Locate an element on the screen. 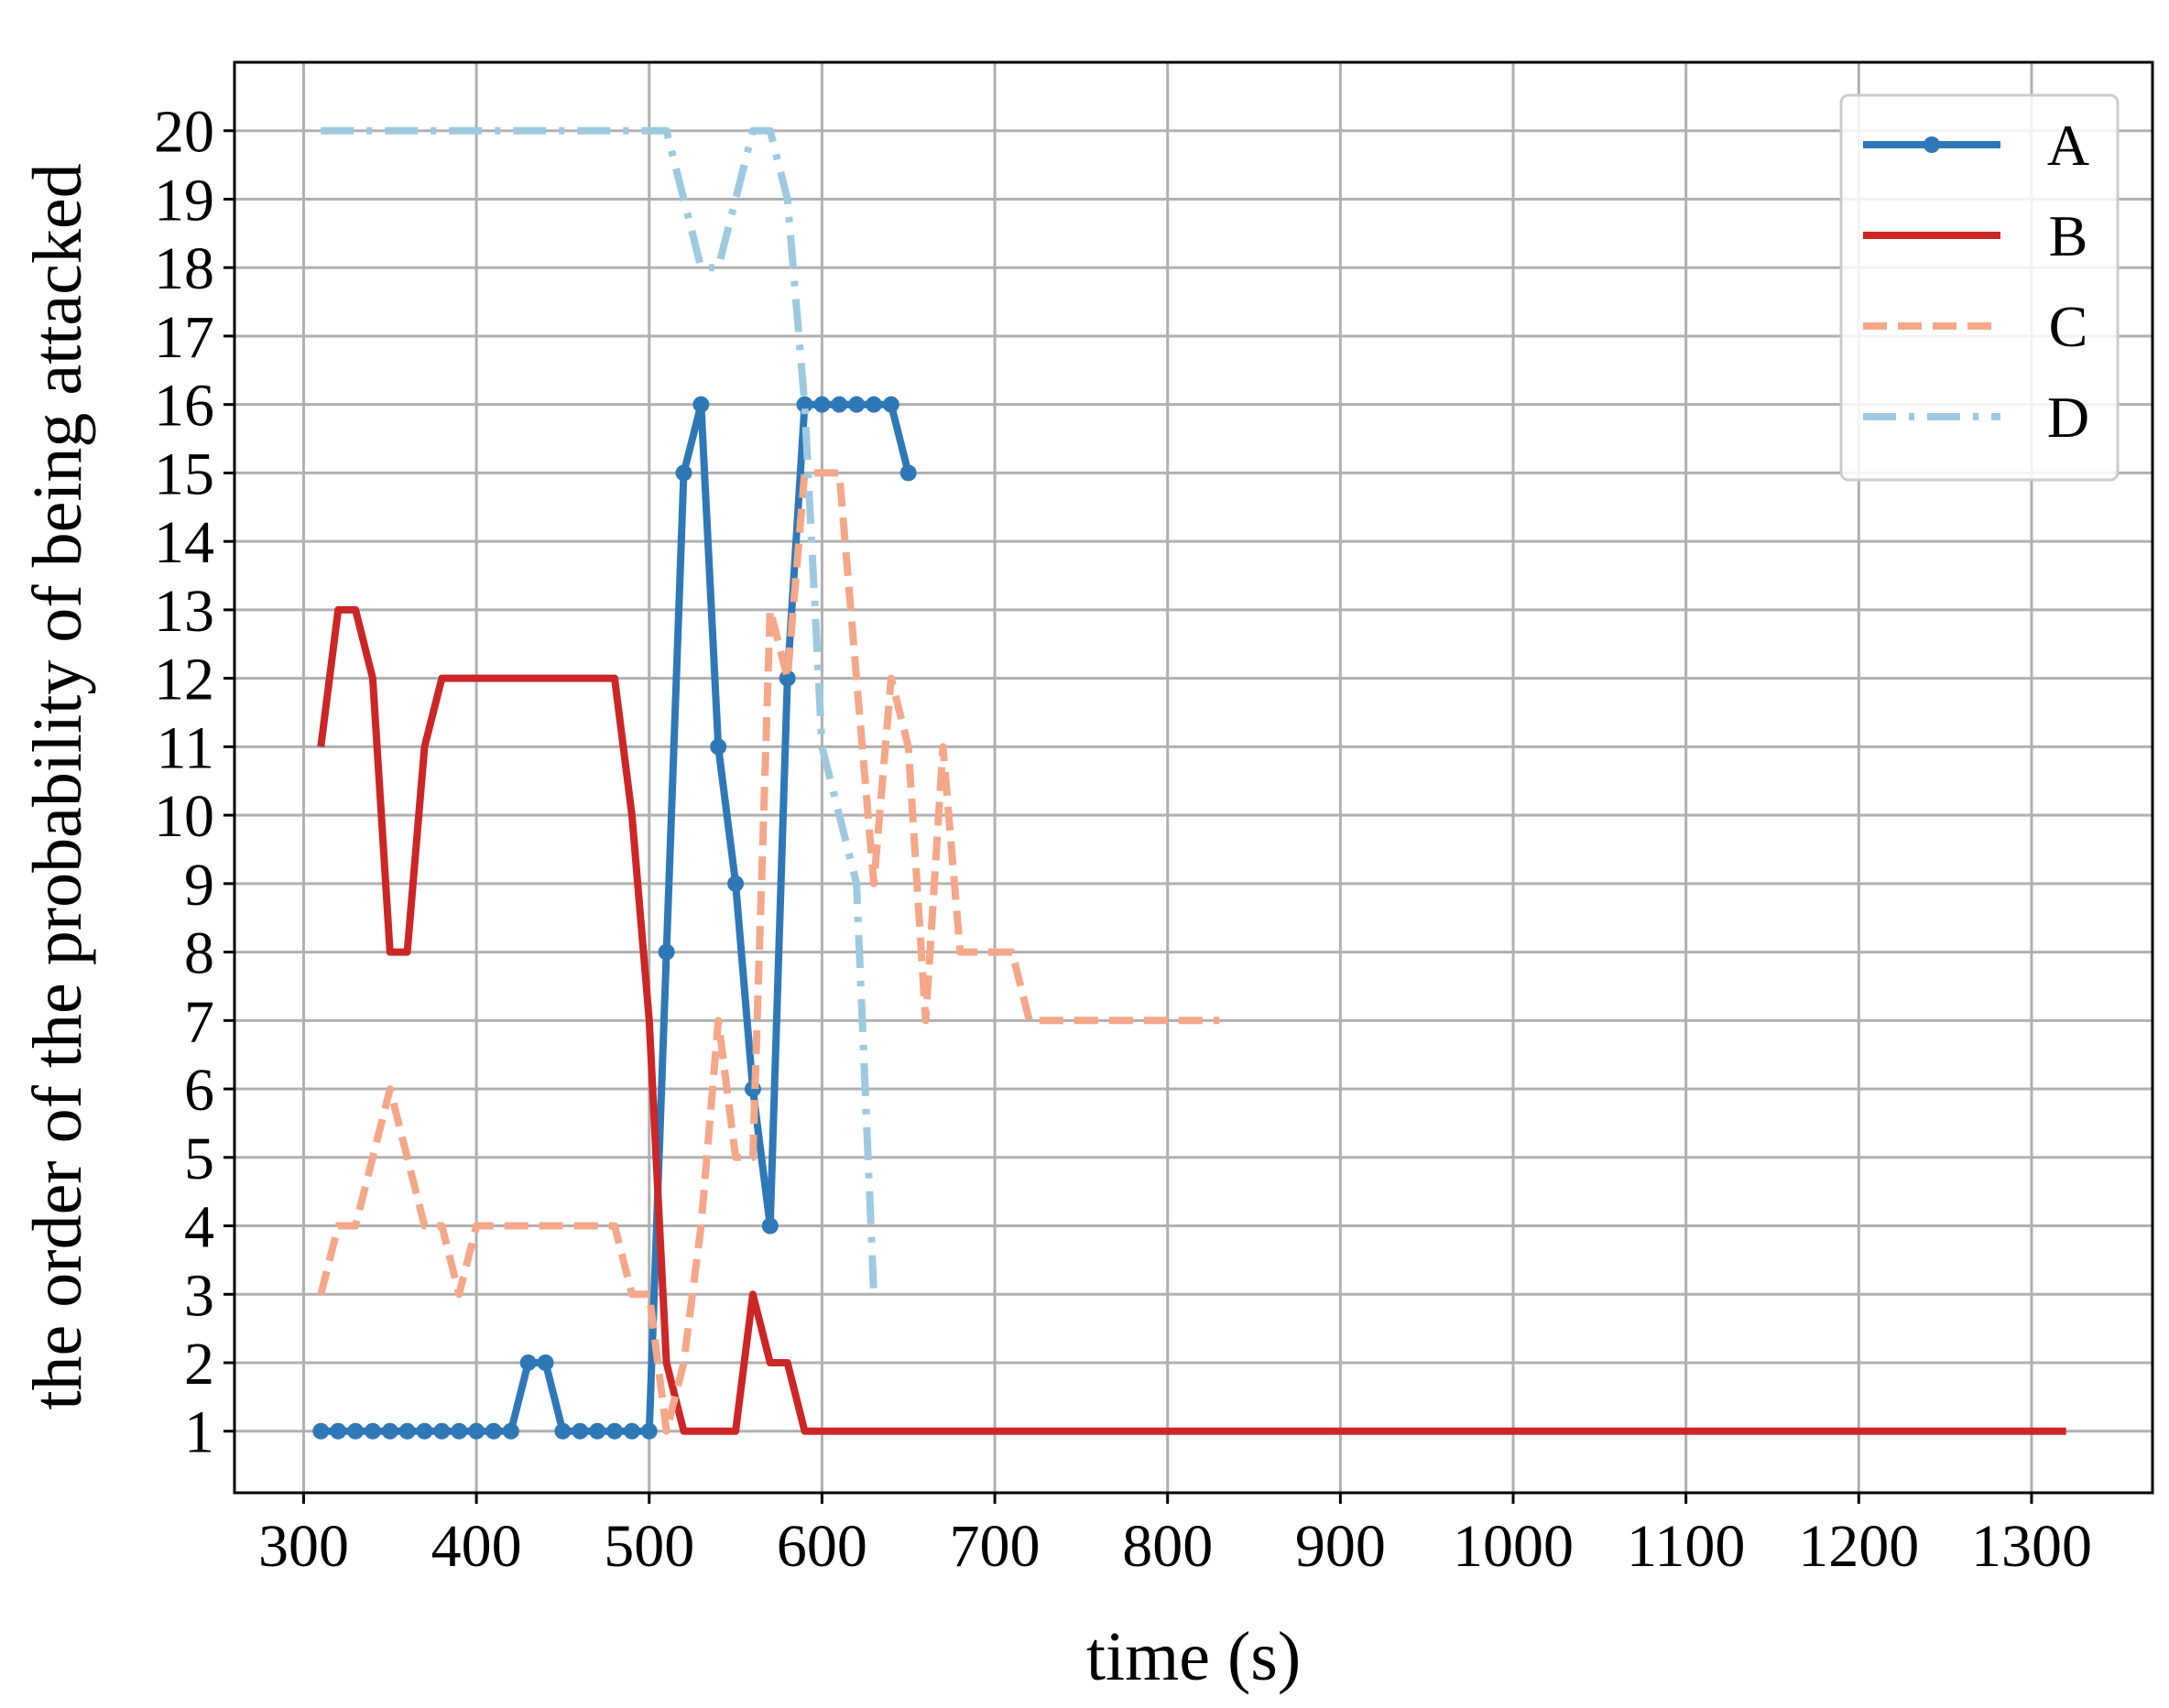 The width and height of the screenshot is (2169, 1708). legend-box is located at coordinates (1979, 287).